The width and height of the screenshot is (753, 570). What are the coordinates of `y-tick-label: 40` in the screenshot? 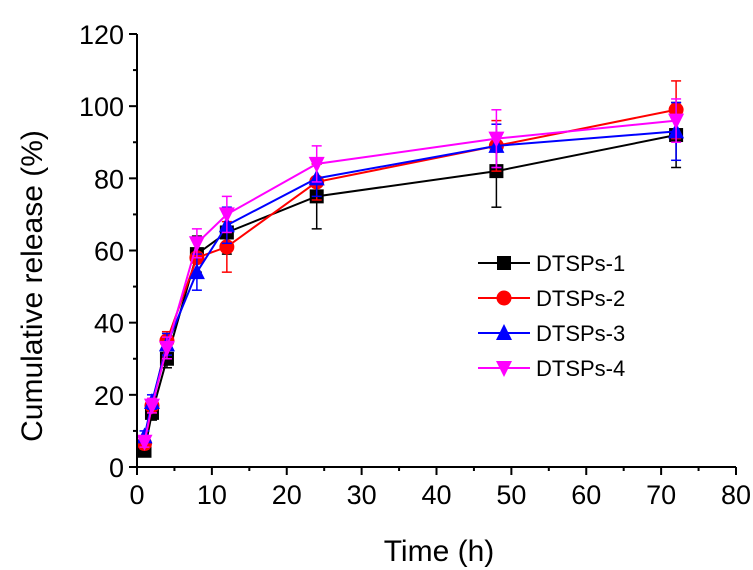 It's located at (109, 324).